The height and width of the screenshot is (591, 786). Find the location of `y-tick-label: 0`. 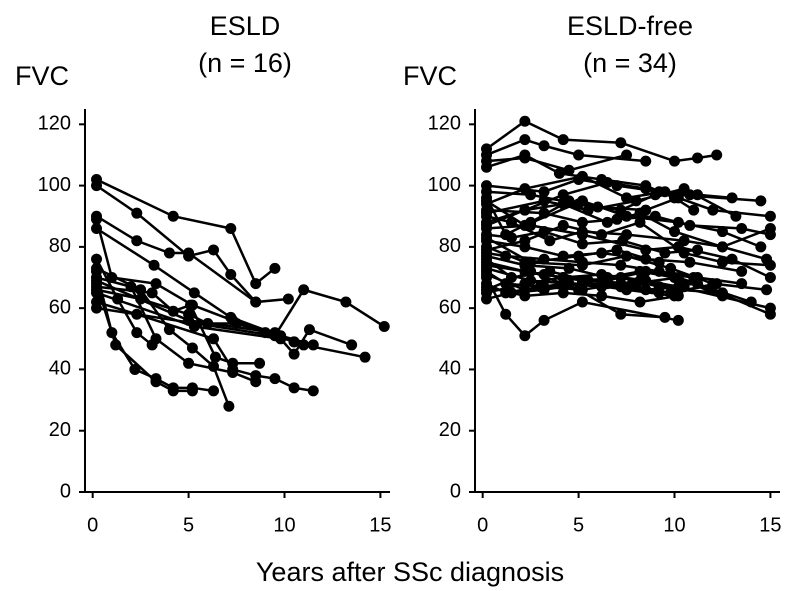

y-tick-label: 0 is located at coordinates (455, 491).